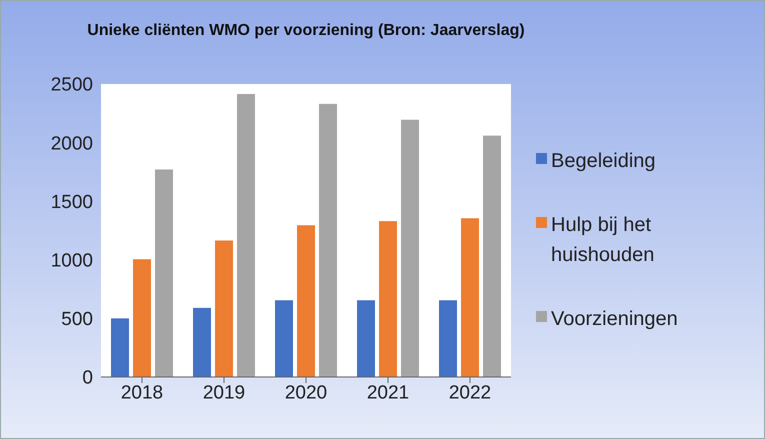 The image size is (765, 439). What do you see at coordinates (71, 85) in the screenshot?
I see `y-tick-label: 2500` at bounding box center [71, 85].